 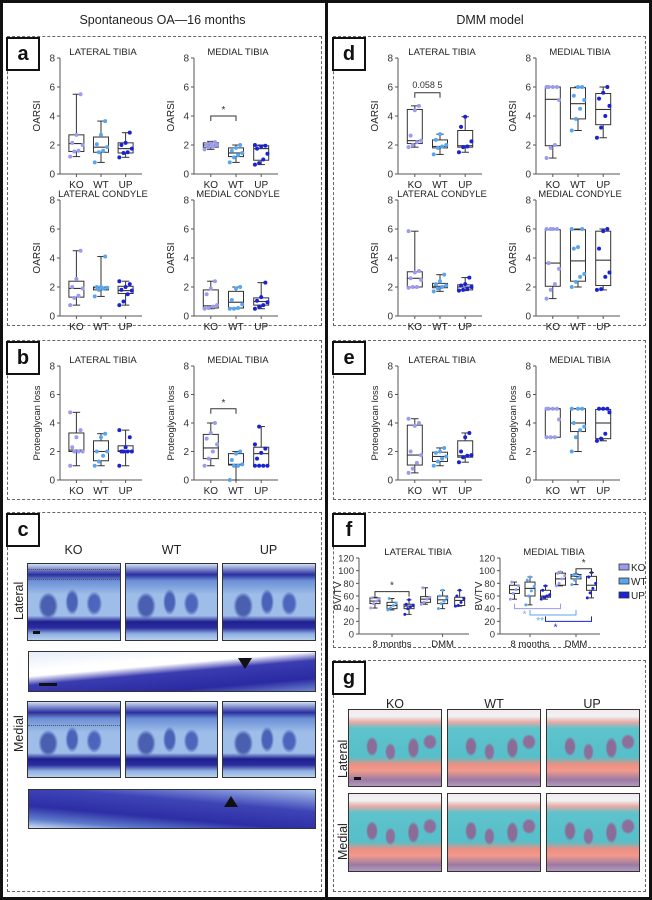 I want to click on x-tick-label: DMM, so click(x=576, y=644).